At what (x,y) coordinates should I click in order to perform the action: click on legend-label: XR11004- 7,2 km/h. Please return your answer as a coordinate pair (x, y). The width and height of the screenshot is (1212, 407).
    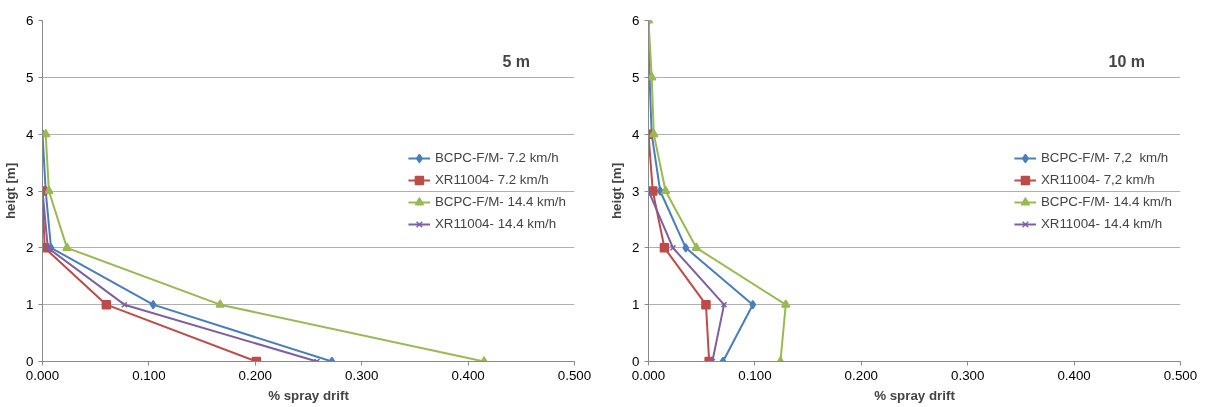
    Looking at the image, I should click on (1097, 179).